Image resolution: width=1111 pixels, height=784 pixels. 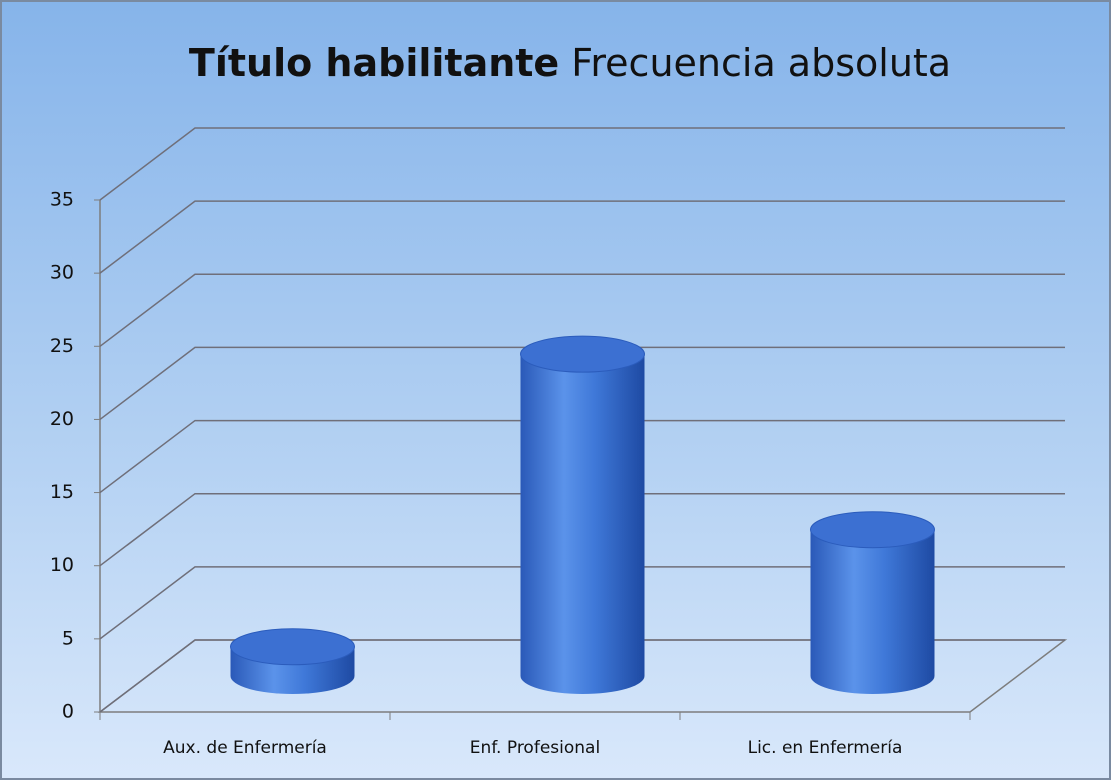 What do you see at coordinates (62, 273) in the screenshot?
I see `y-tick-label: 30` at bounding box center [62, 273].